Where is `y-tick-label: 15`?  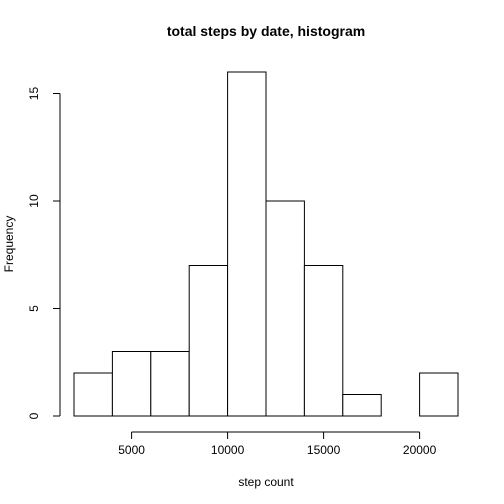 y-tick-label: 15 is located at coordinates (34, 94).